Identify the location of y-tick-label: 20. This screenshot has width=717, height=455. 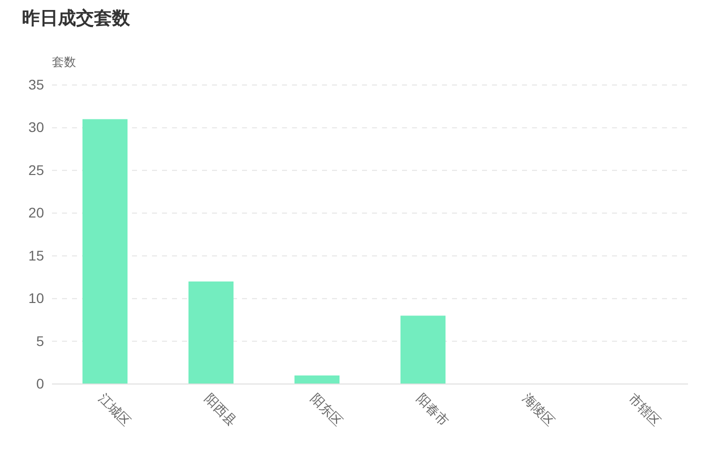
(36, 212).